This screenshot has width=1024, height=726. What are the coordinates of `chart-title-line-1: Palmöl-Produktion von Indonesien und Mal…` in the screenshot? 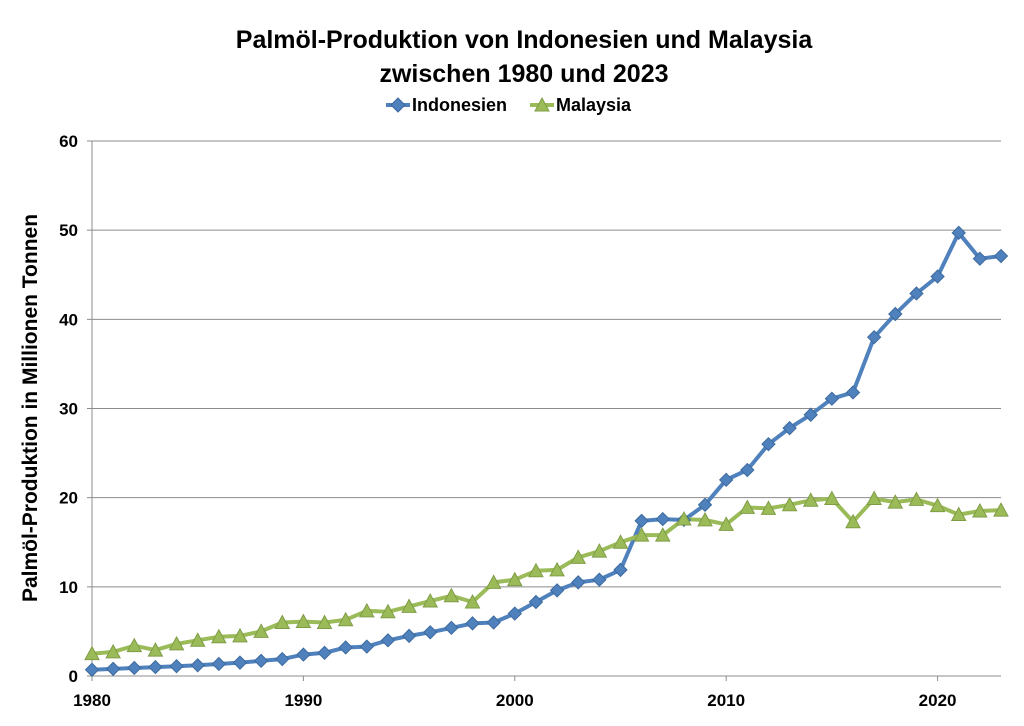 It's located at (525, 40).